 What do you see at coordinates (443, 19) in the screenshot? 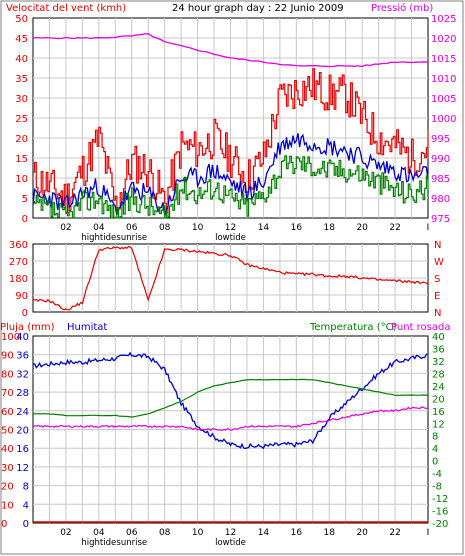
I see `pressure-axis-tick: 1025` at bounding box center [443, 19].